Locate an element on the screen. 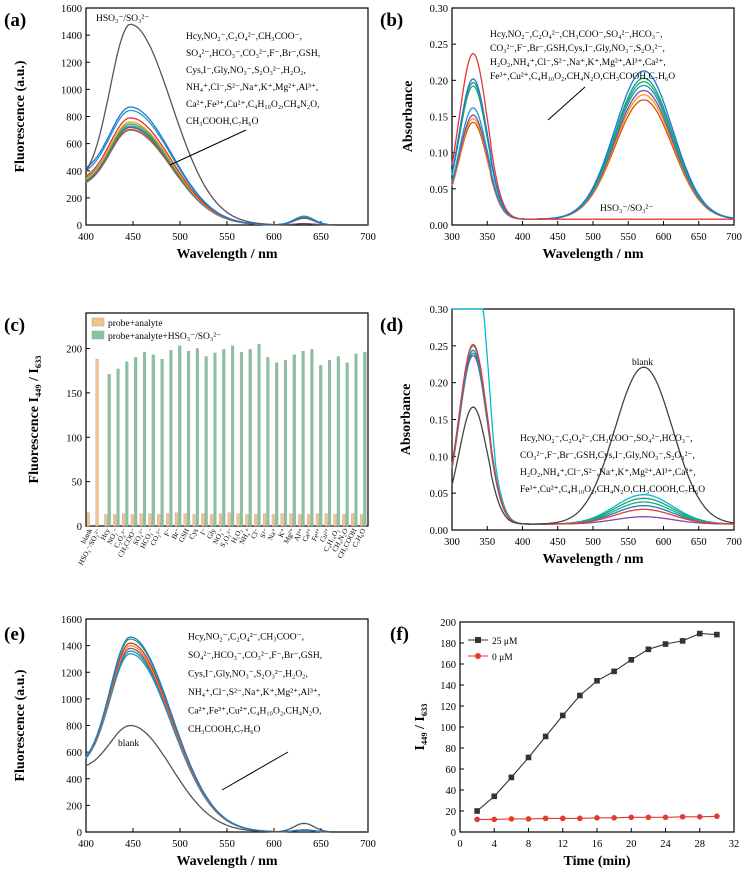 Image resolution: width=749 pixels, height=879 pixels. f-y-axis-label: I₄₄₉ / I₆₃₃ is located at coordinates (420, 727).